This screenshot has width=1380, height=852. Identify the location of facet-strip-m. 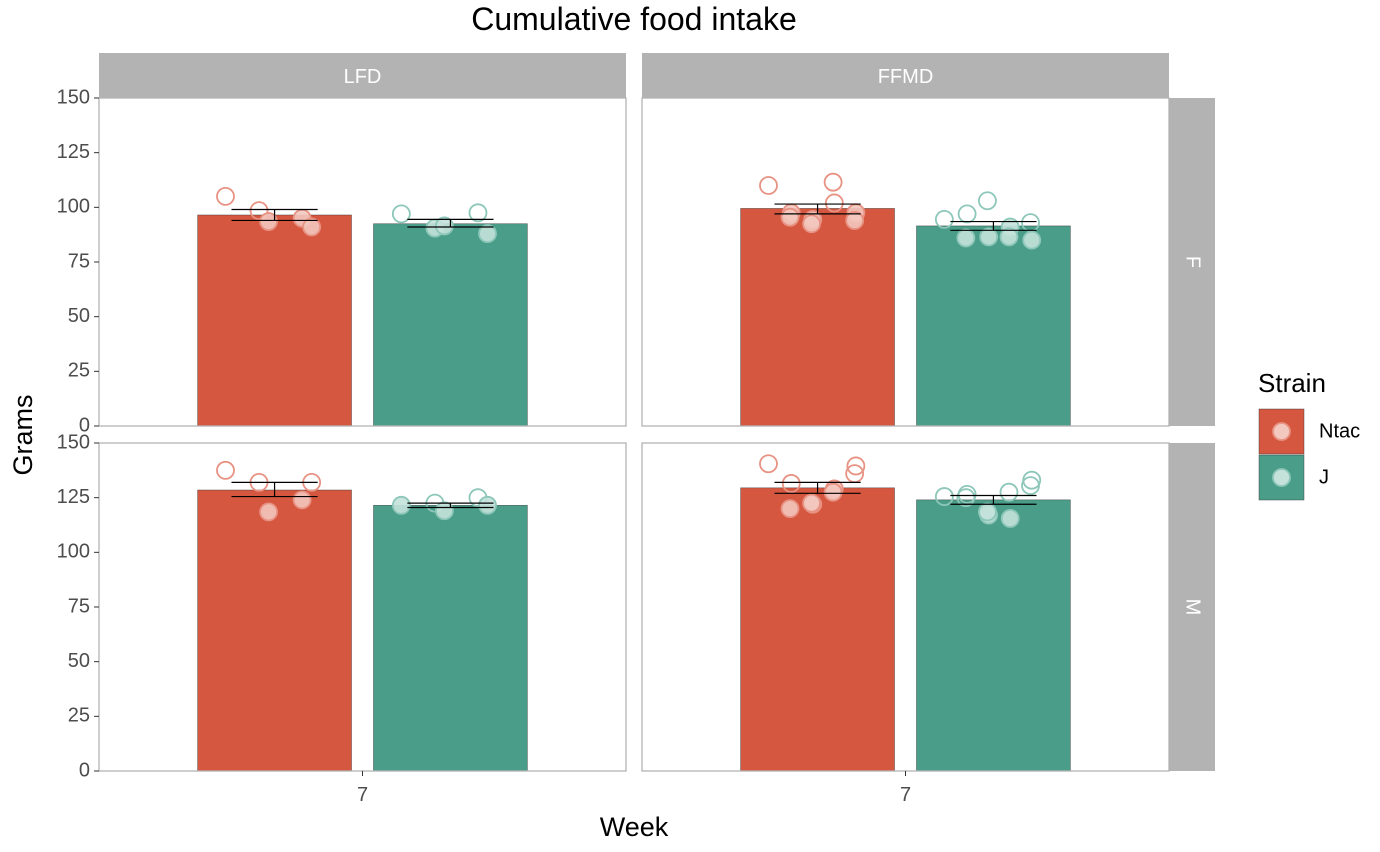
(1192, 607).